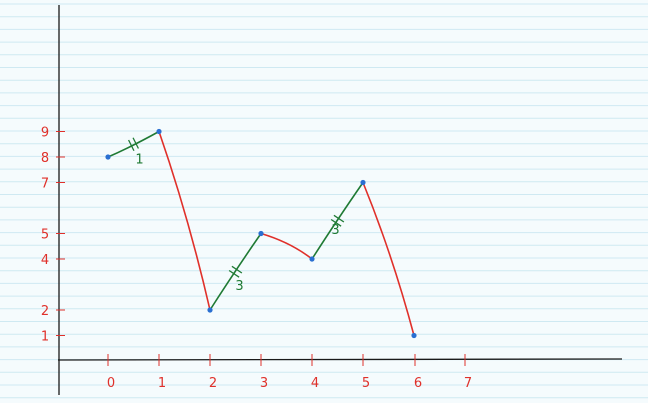 This screenshot has height=403, width=648. What do you see at coordinates (45, 337) in the screenshot?
I see `y-tick-label: 1` at bounding box center [45, 337].